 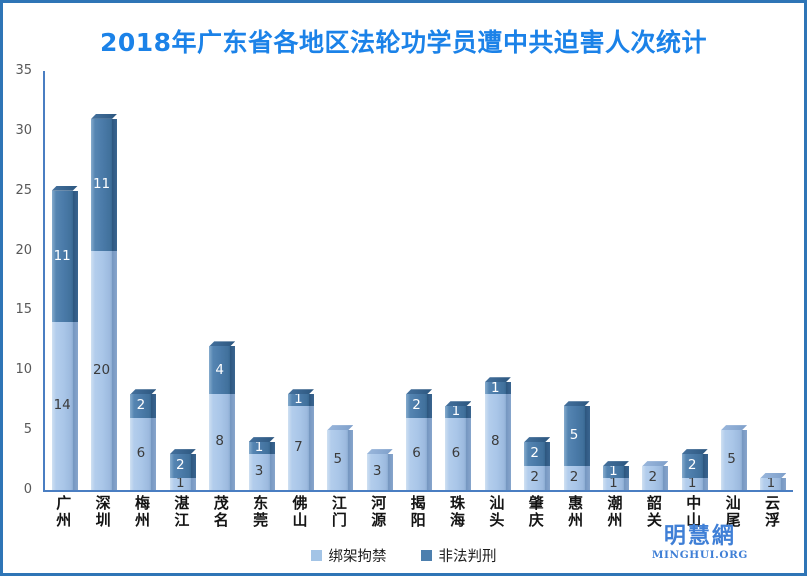 I want to click on bar-value-label: 20, so click(x=101, y=369).